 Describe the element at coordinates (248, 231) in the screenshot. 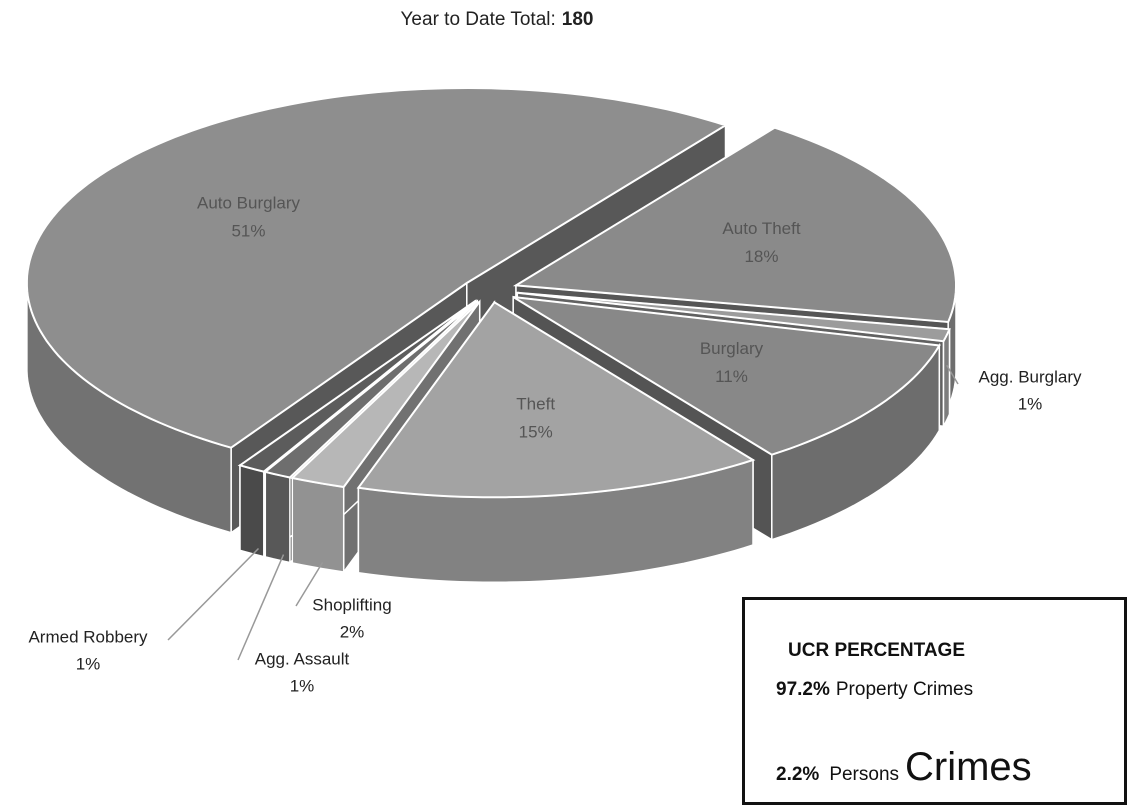

I see `data-label: 51%` at that location.